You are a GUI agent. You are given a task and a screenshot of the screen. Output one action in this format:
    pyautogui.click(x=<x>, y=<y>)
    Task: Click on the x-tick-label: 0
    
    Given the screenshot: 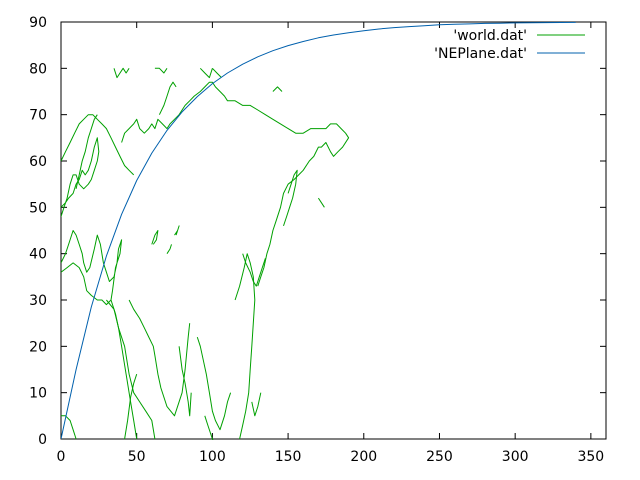 What is the action you would take?
    pyautogui.click(x=61, y=457)
    